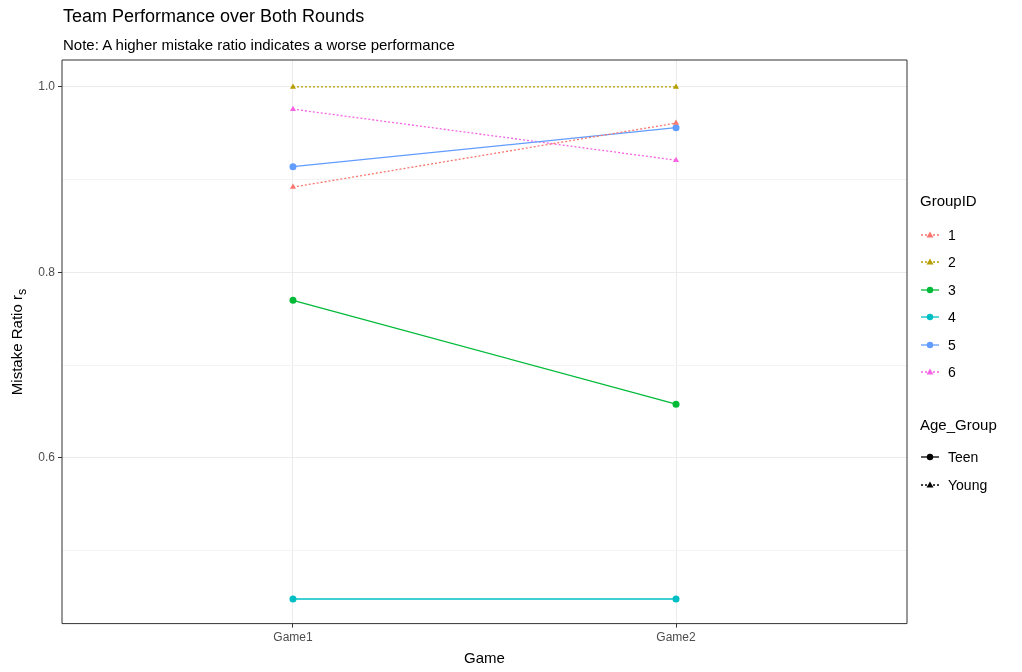  I want to click on chart-subtitle: Note: A higher mistake ratio indicates a worse performance, so click(259, 44).